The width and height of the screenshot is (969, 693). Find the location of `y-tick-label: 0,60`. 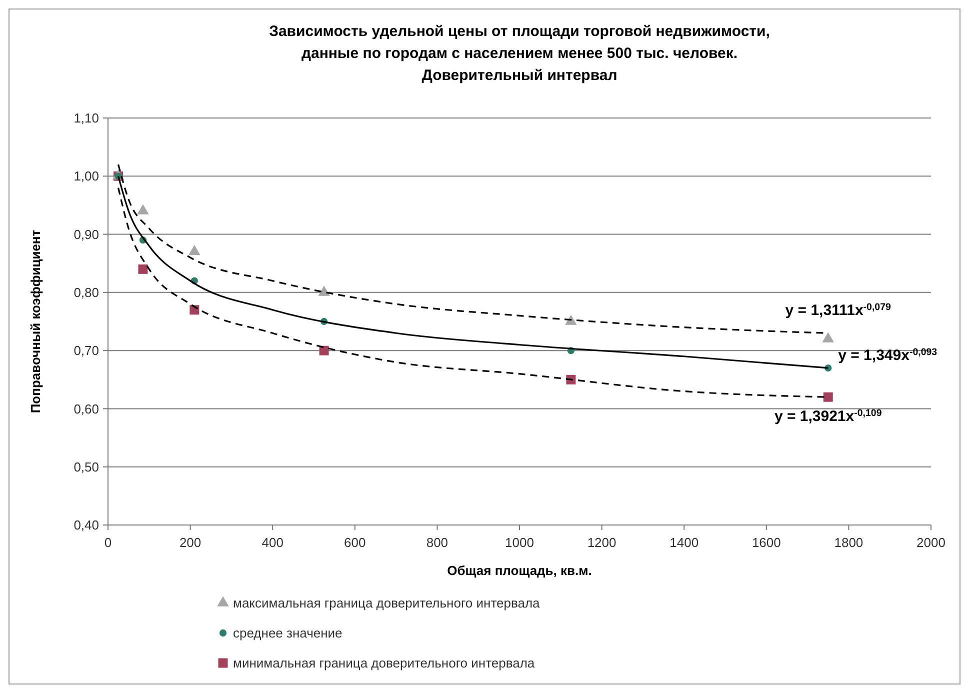

y-tick-label: 0,60 is located at coordinates (86, 408).